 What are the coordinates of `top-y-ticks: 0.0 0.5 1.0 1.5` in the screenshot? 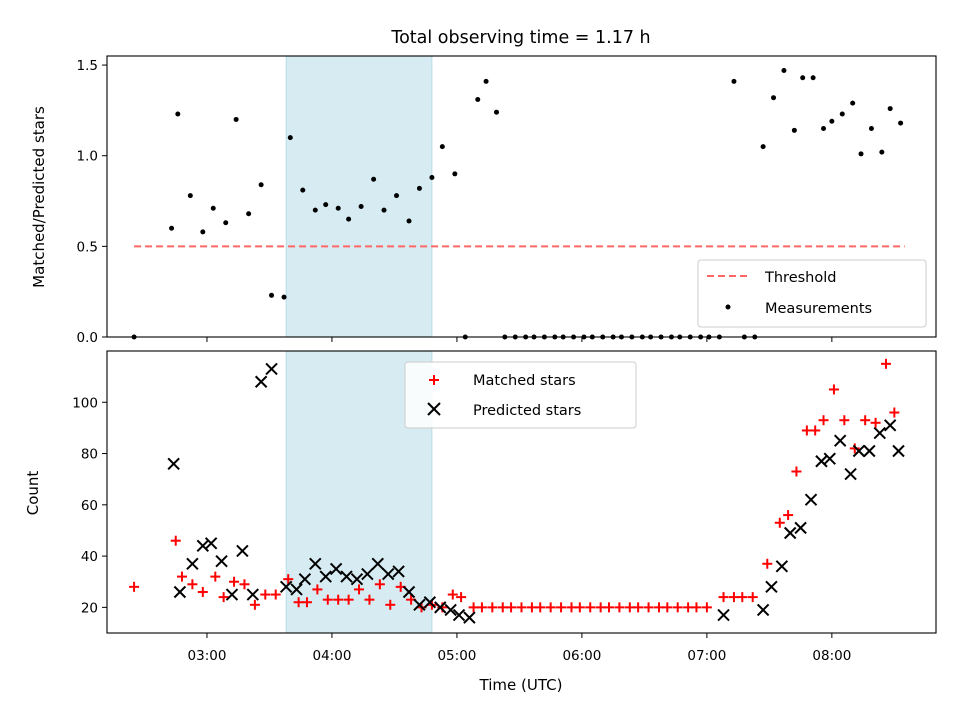 It's located at (92, 202).